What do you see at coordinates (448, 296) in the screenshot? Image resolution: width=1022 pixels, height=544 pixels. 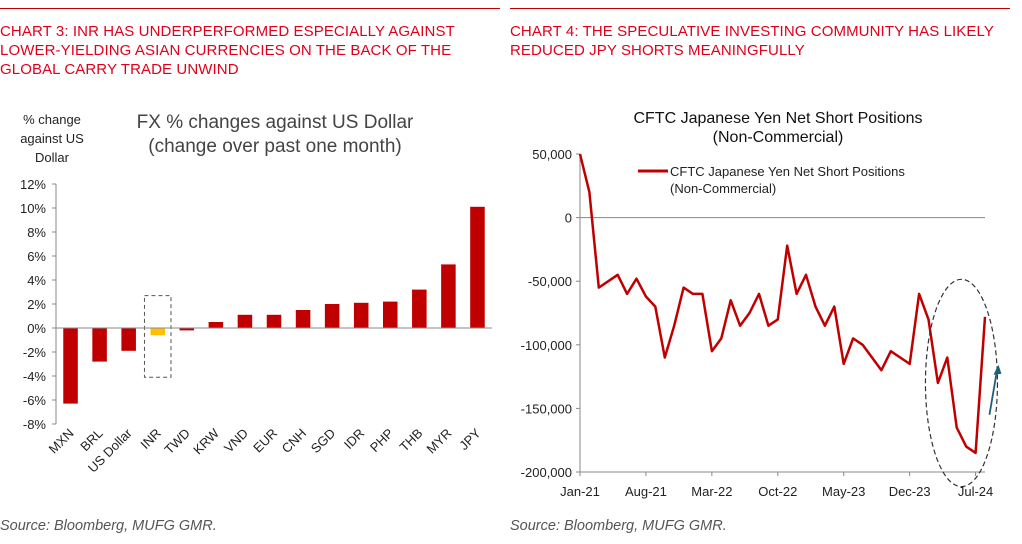 I see `bar-myr` at bounding box center [448, 296].